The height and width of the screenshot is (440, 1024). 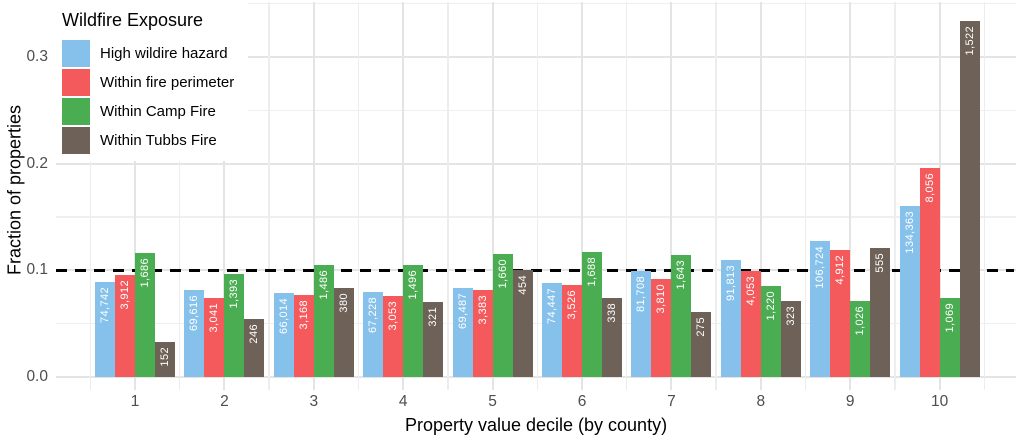 What do you see at coordinates (552, 330) in the screenshot?
I see `bar-high-wildire-hazard-decile-6: 74,447` at bounding box center [552, 330].